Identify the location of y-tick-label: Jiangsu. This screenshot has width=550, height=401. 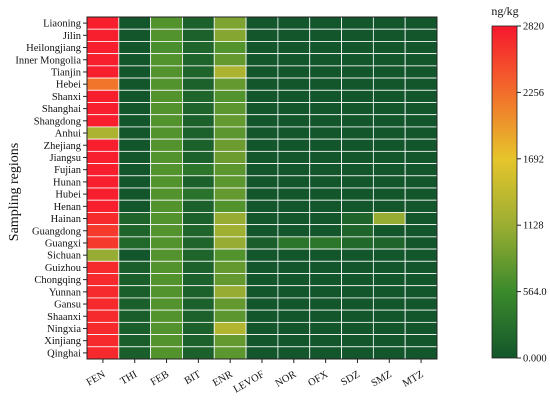
(66, 158).